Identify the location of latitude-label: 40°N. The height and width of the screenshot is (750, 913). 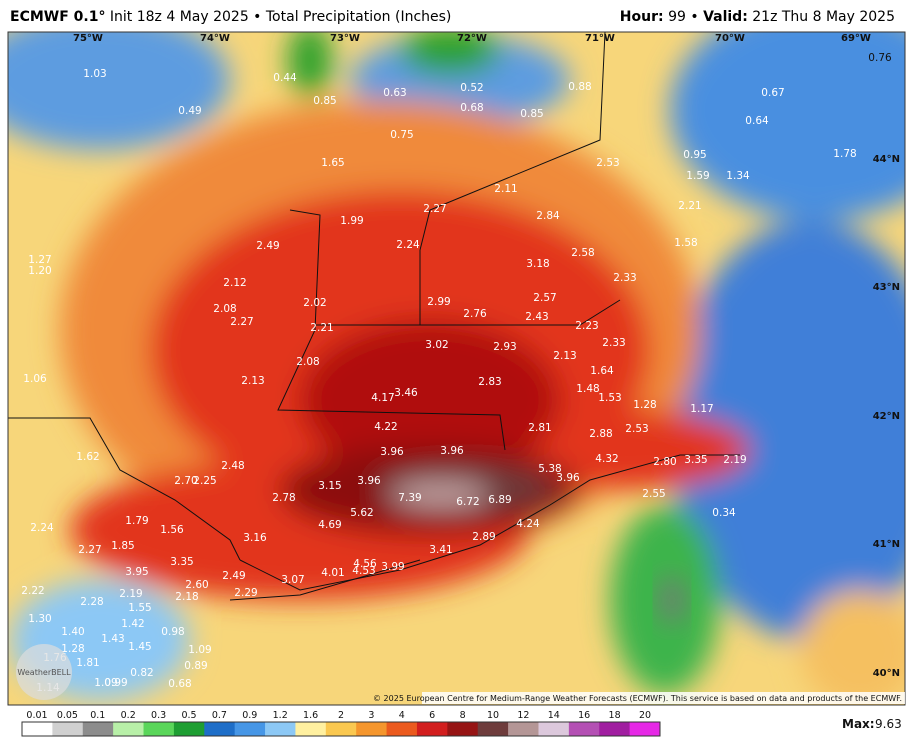
(886, 673).